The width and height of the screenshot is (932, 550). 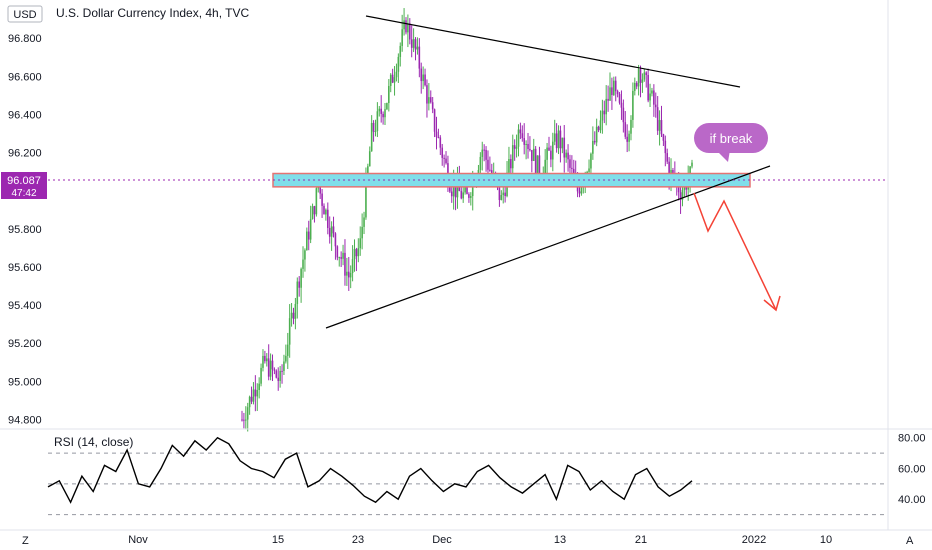 I want to click on price-tick-label: 95.000, so click(x=25, y=382).